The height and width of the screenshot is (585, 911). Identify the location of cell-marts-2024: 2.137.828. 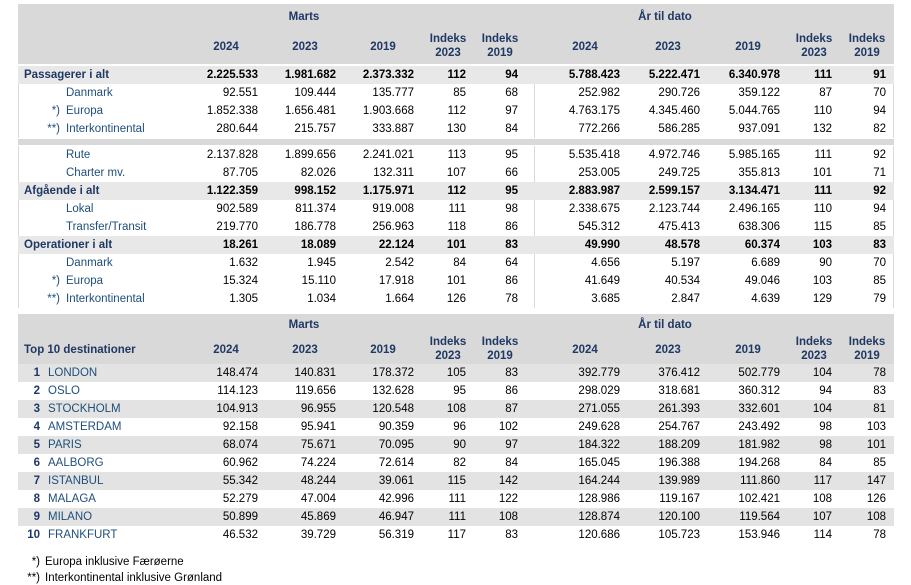
(232, 155).